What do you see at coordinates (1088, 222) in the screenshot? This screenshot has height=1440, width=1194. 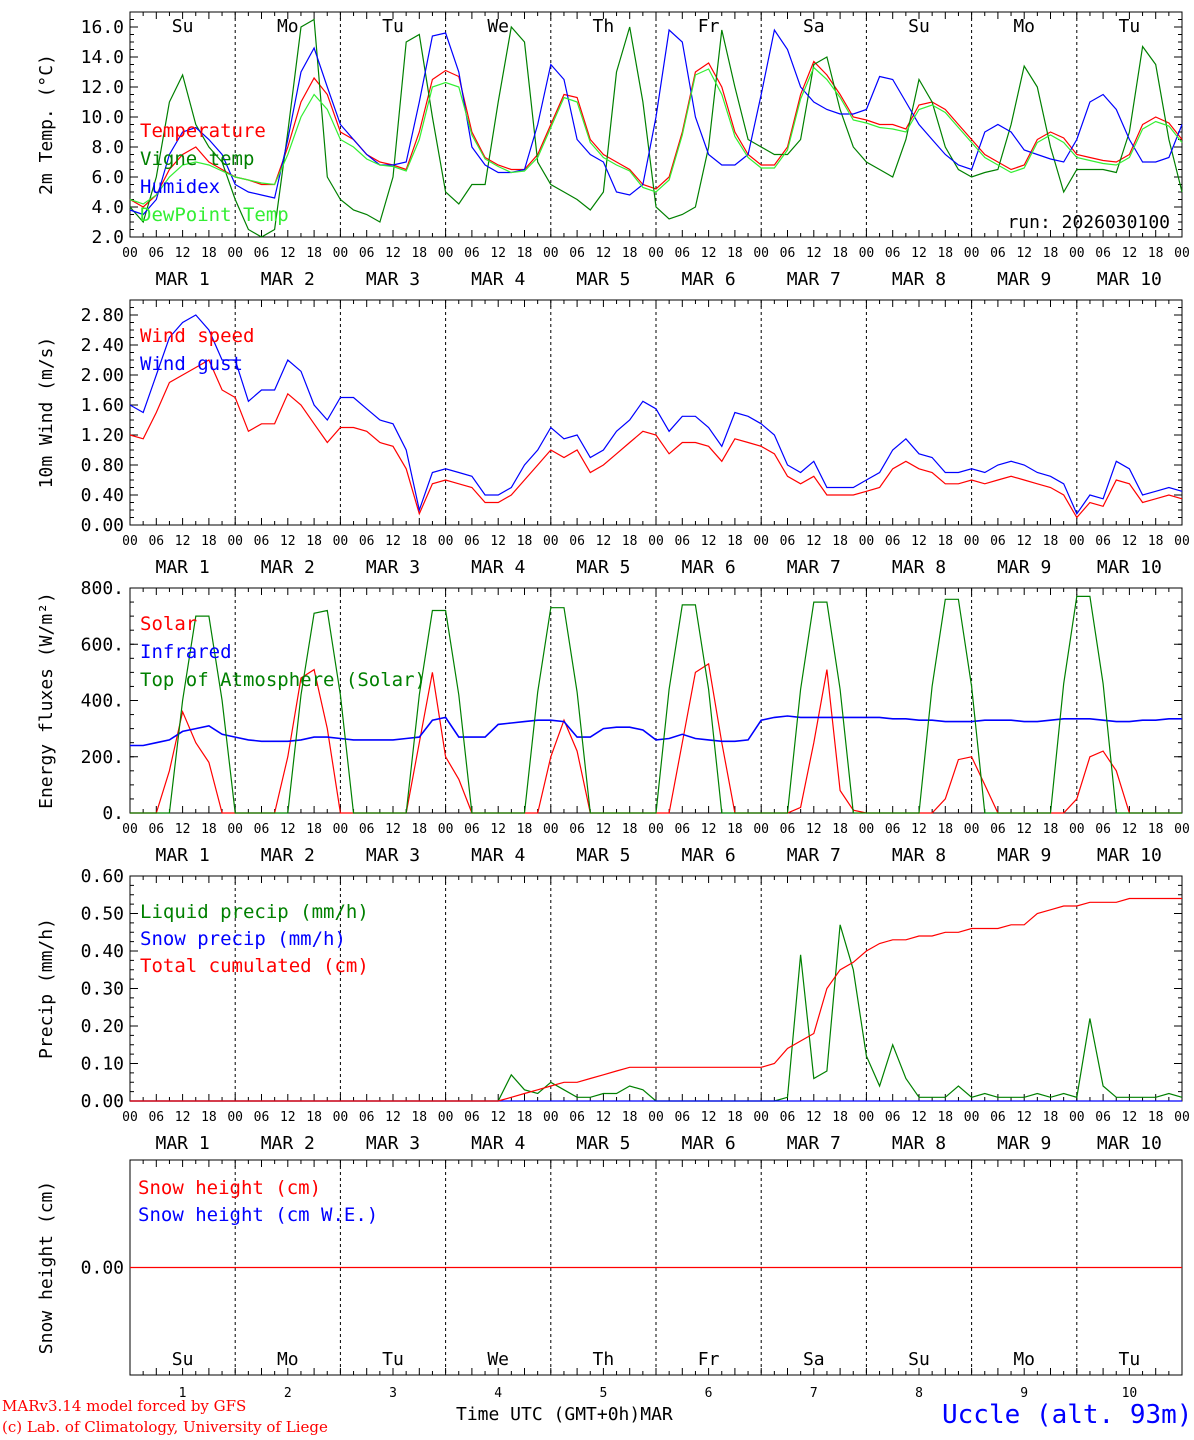 I see `run-annotation: run: 2026030100` at bounding box center [1088, 222].